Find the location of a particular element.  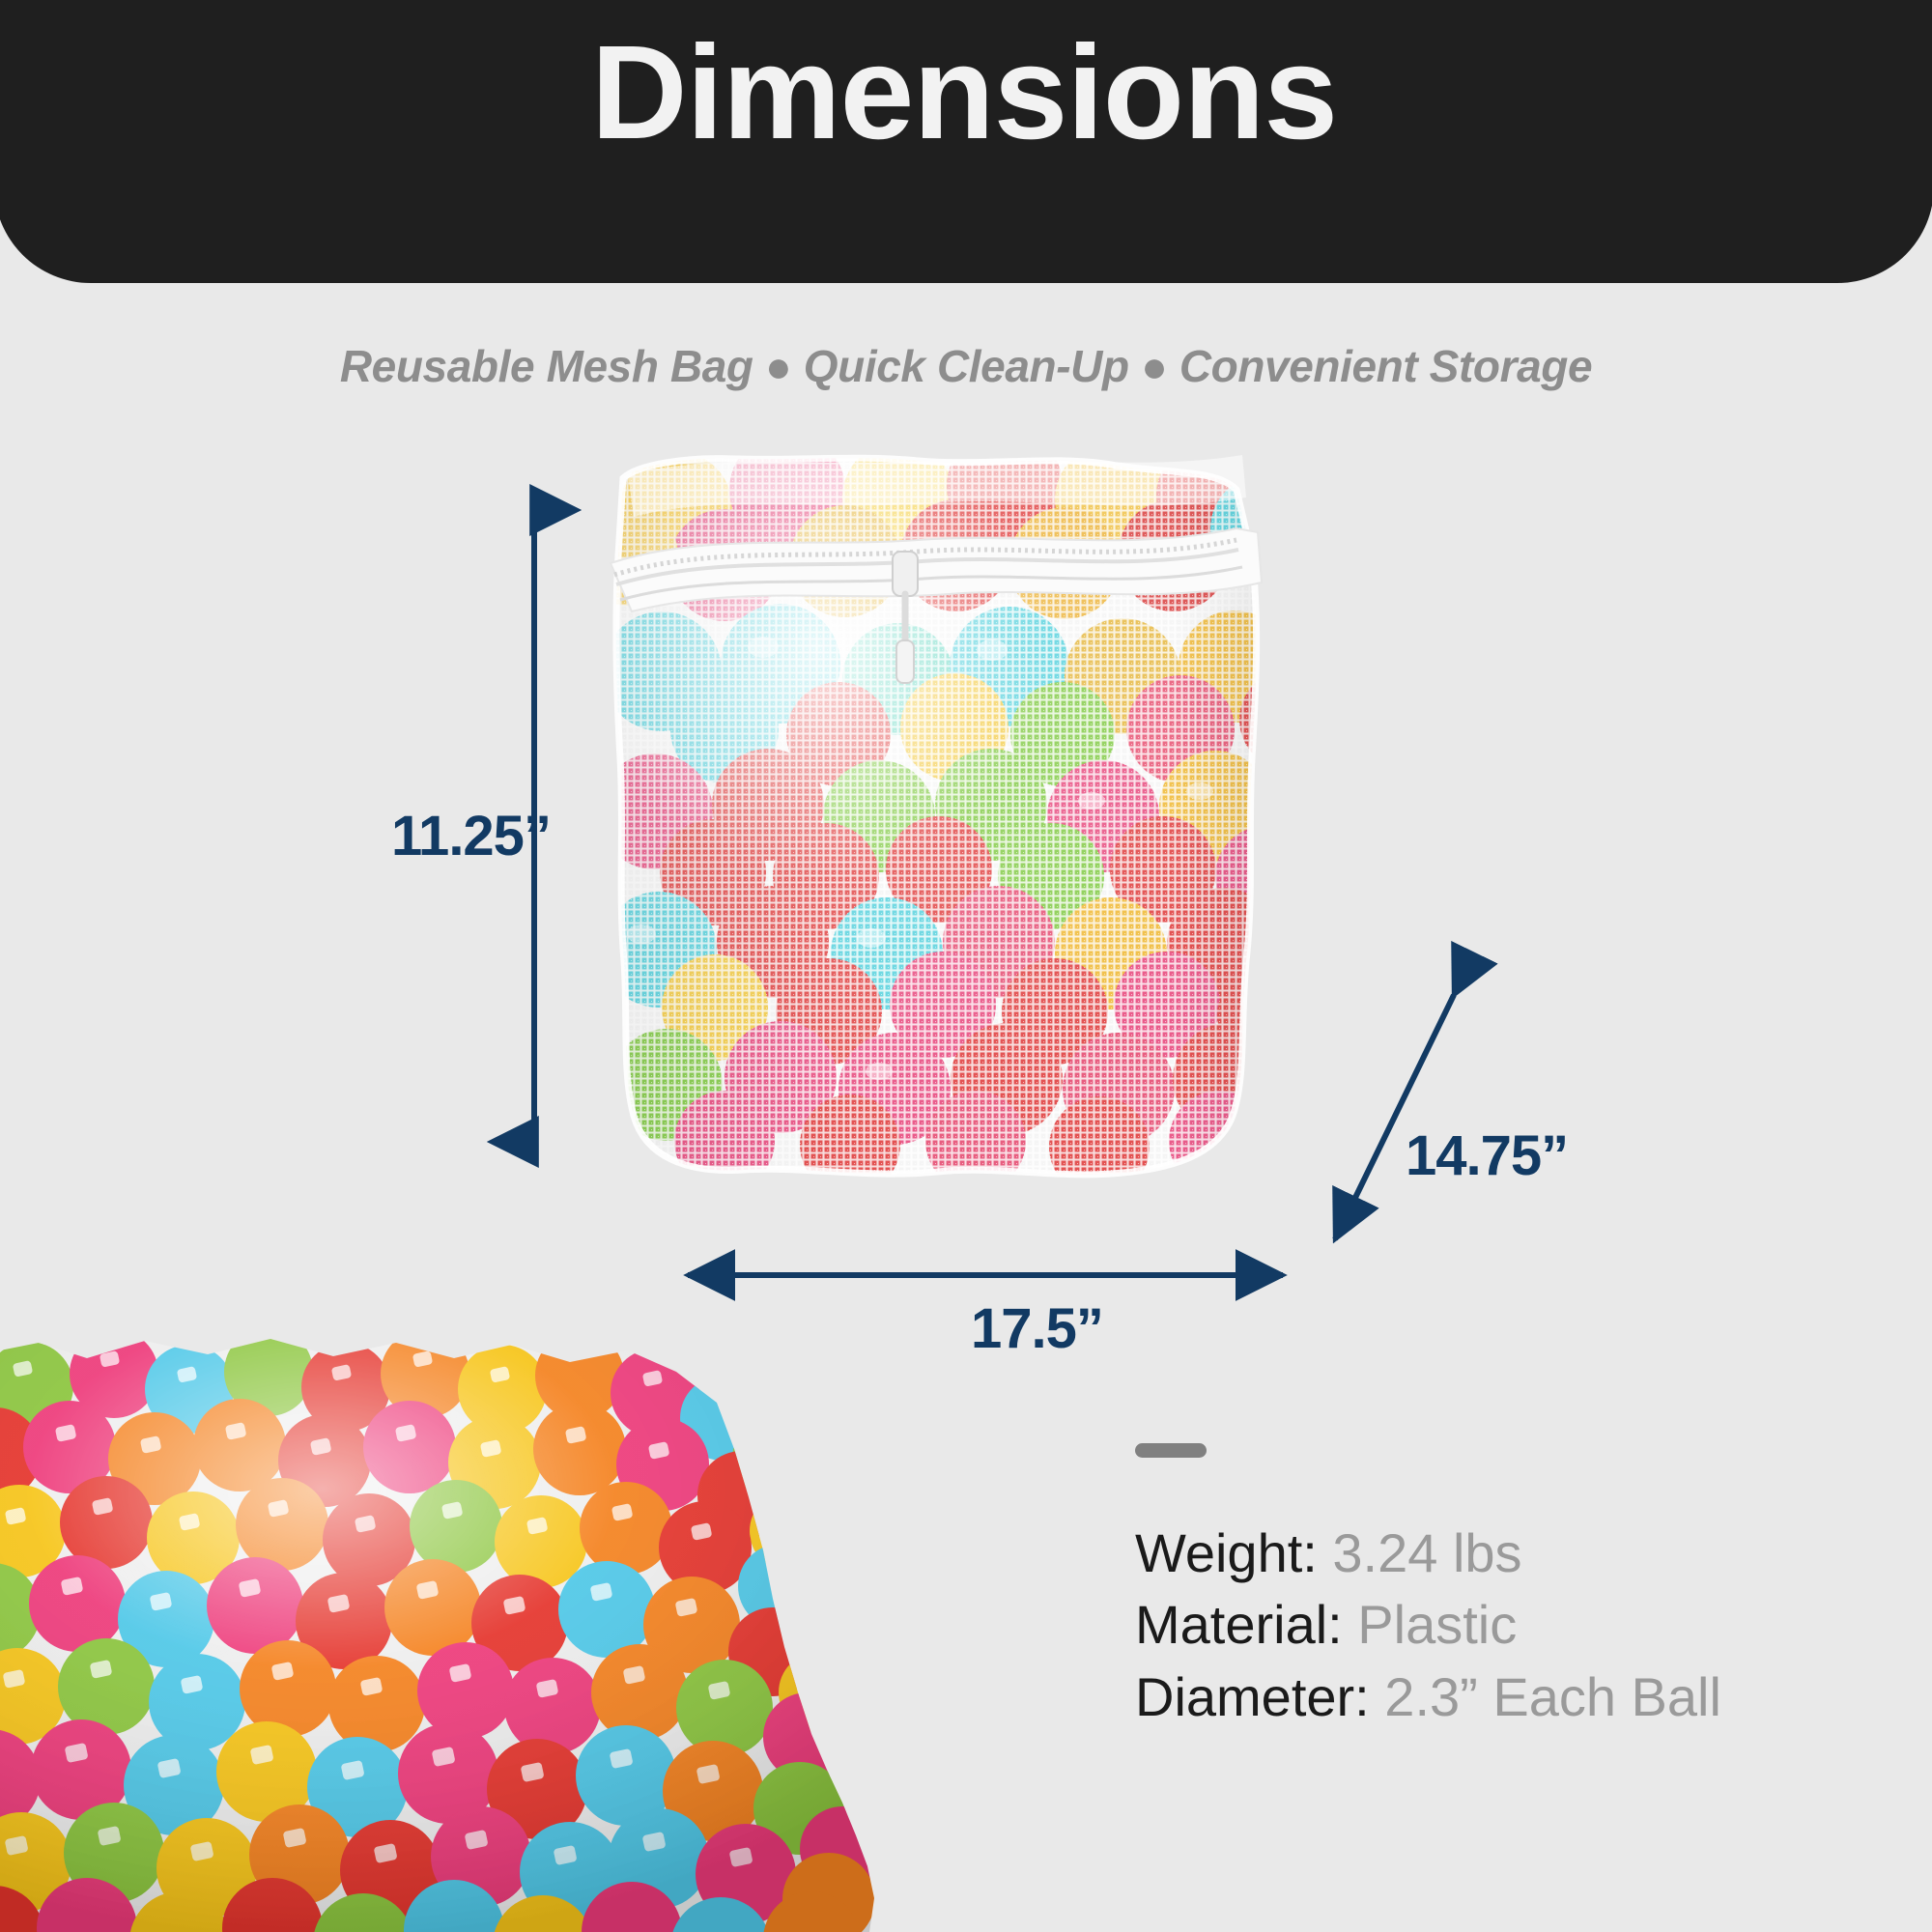

header-banner: Dimensions is located at coordinates (966, 141).